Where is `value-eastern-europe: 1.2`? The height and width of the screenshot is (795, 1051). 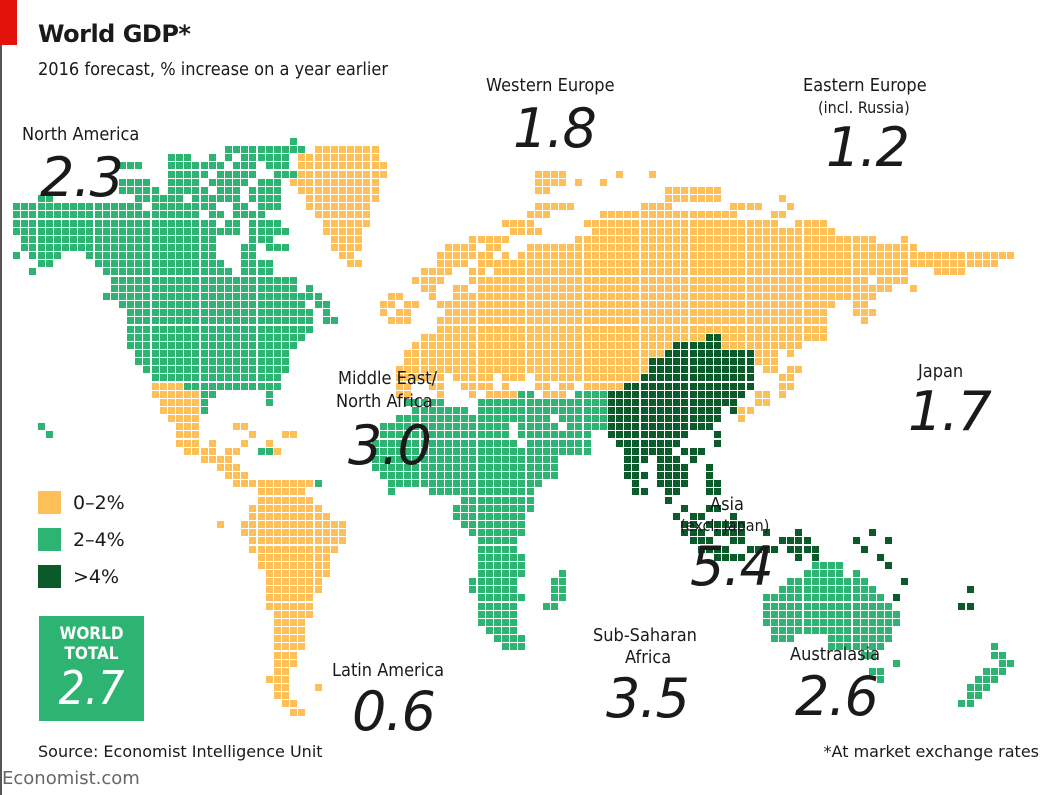
value-eastern-europe: 1.2 is located at coordinates (868, 147).